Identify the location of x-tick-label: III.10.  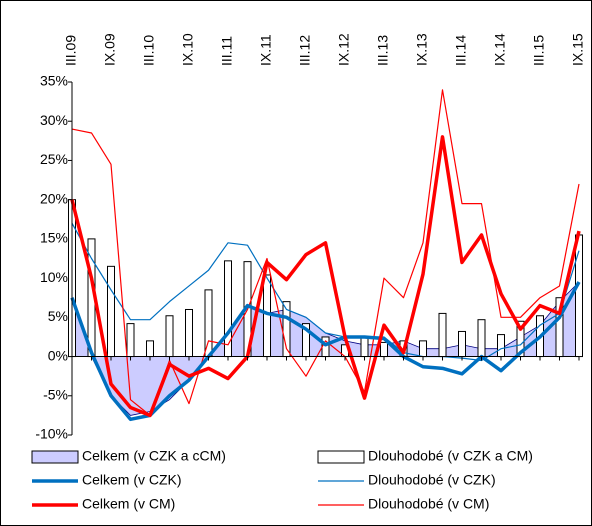
(149, 50).